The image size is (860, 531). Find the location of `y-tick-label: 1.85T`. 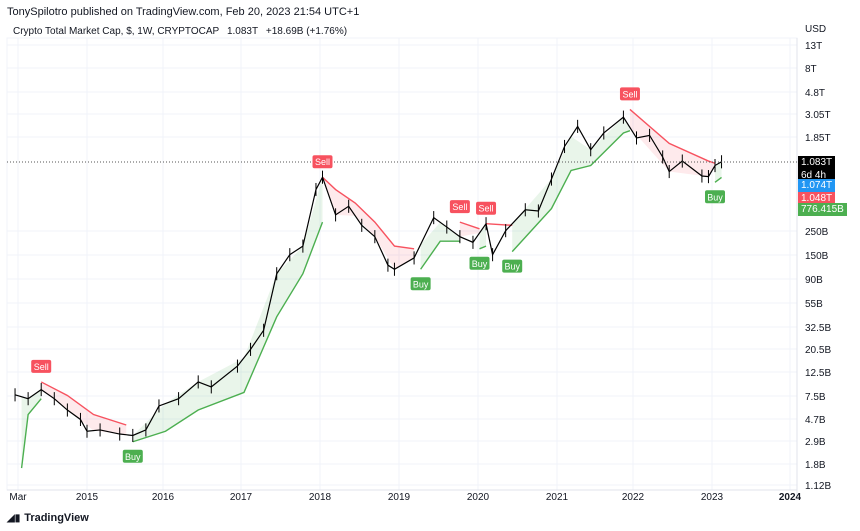

y-tick-label: 1.85T is located at coordinates (818, 138).